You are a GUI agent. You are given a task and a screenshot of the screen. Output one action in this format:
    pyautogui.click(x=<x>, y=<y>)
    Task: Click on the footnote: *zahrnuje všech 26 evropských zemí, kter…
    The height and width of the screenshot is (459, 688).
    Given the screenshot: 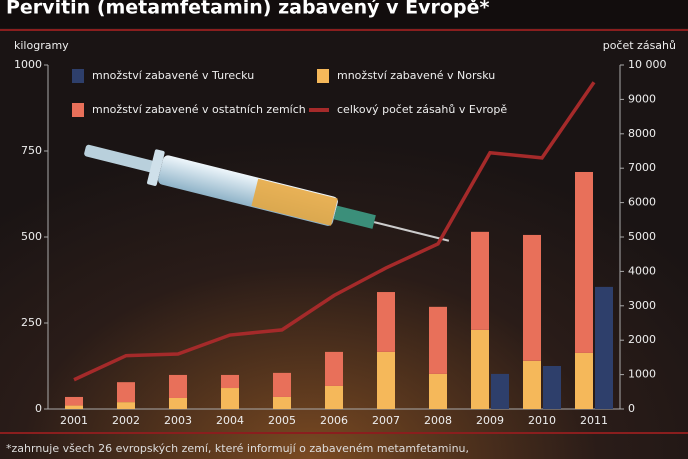 What is the action you would take?
    pyautogui.click(x=237, y=448)
    